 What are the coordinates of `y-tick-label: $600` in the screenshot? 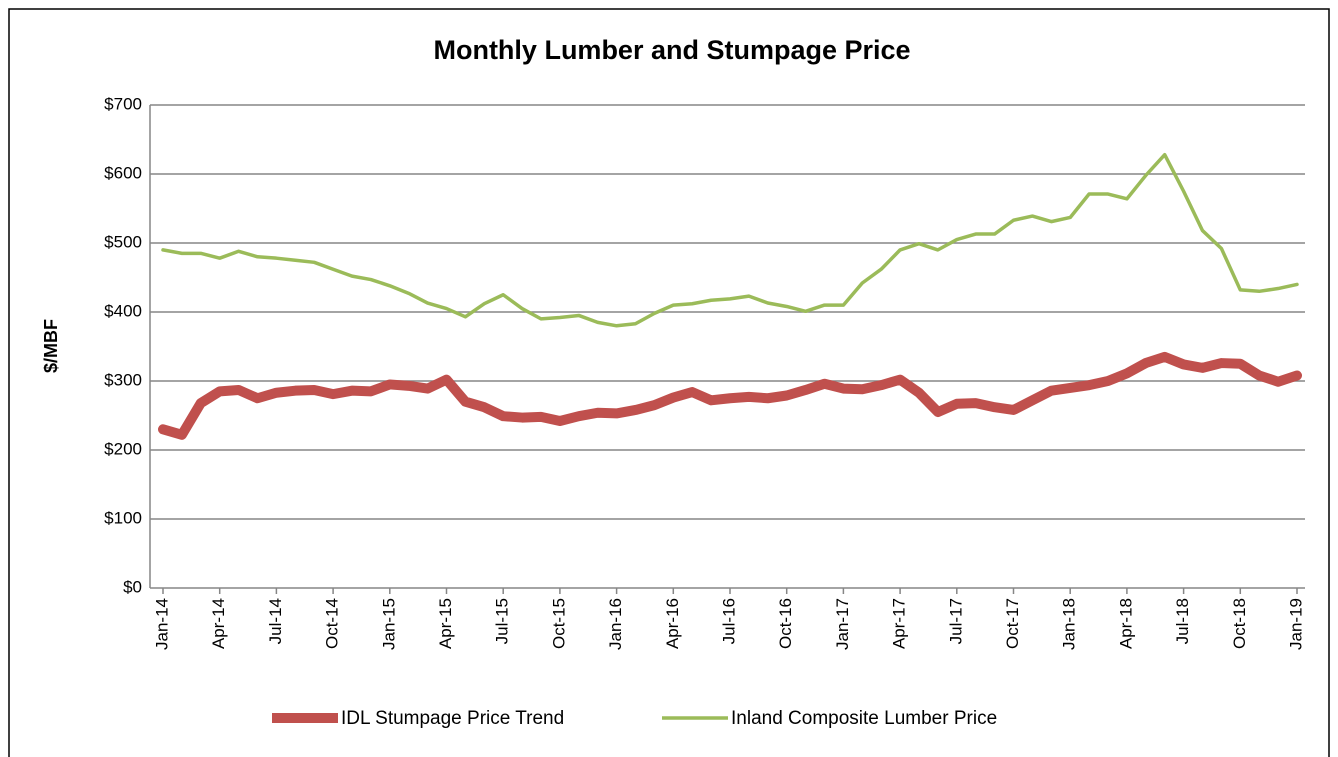 It's located at (123, 172).